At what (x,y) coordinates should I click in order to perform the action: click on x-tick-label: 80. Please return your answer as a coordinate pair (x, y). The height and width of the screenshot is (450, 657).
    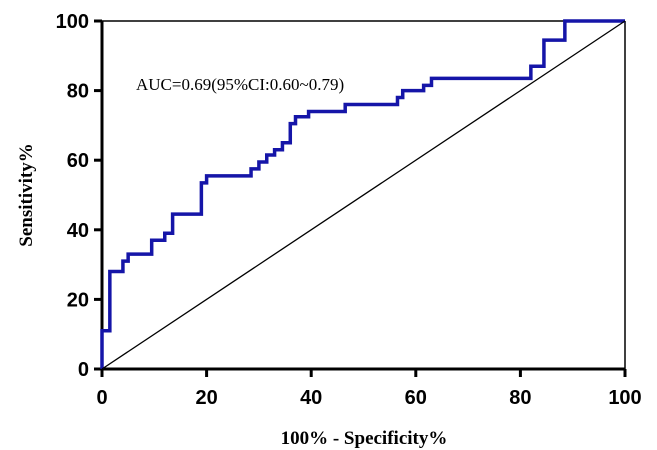
    Looking at the image, I should click on (520, 398).